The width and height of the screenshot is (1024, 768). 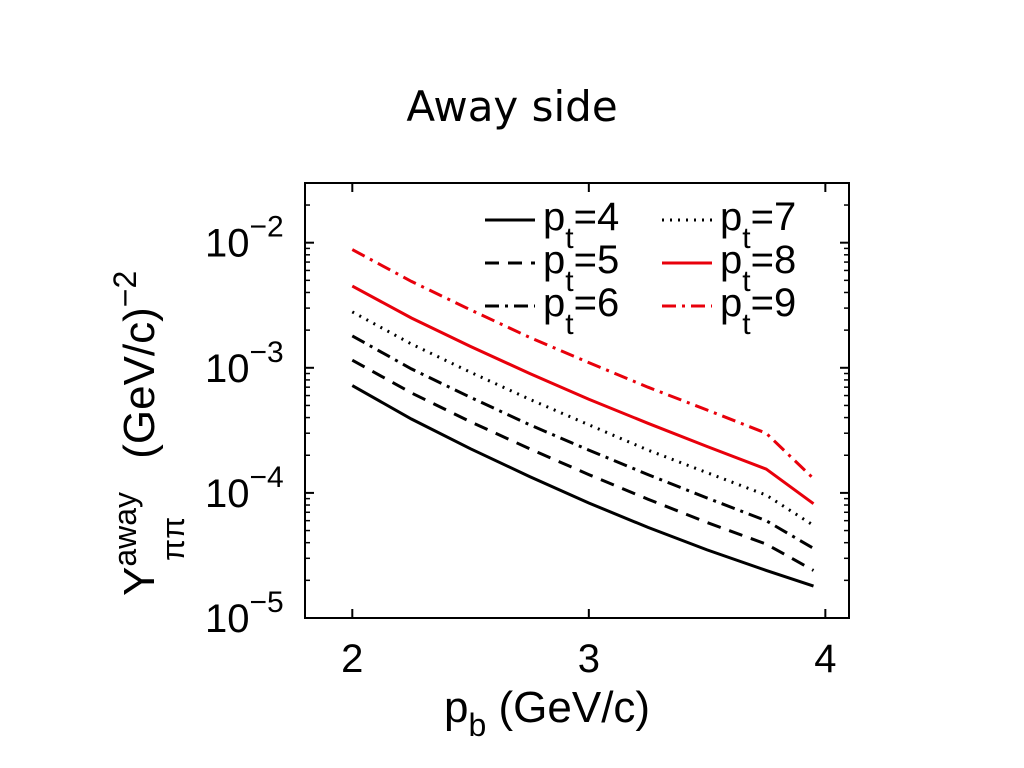 I want to click on x-axis-label-unit: (GeV/c), so click(x=568, y=707).